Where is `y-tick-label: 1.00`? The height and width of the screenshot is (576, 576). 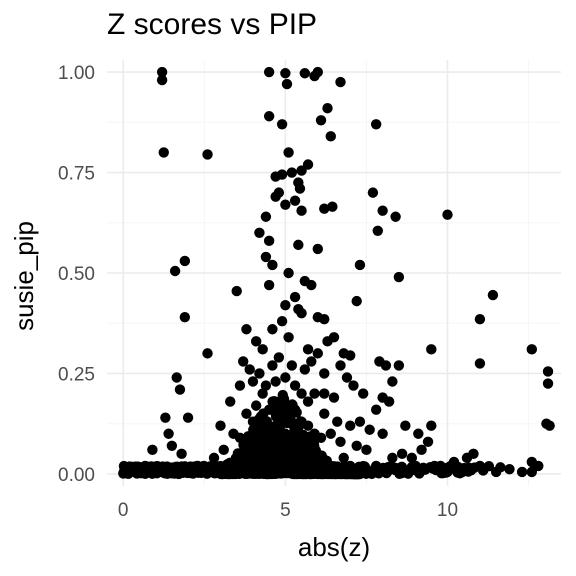
y-tick-label: 1.00 is located at coordinates (76, 73).